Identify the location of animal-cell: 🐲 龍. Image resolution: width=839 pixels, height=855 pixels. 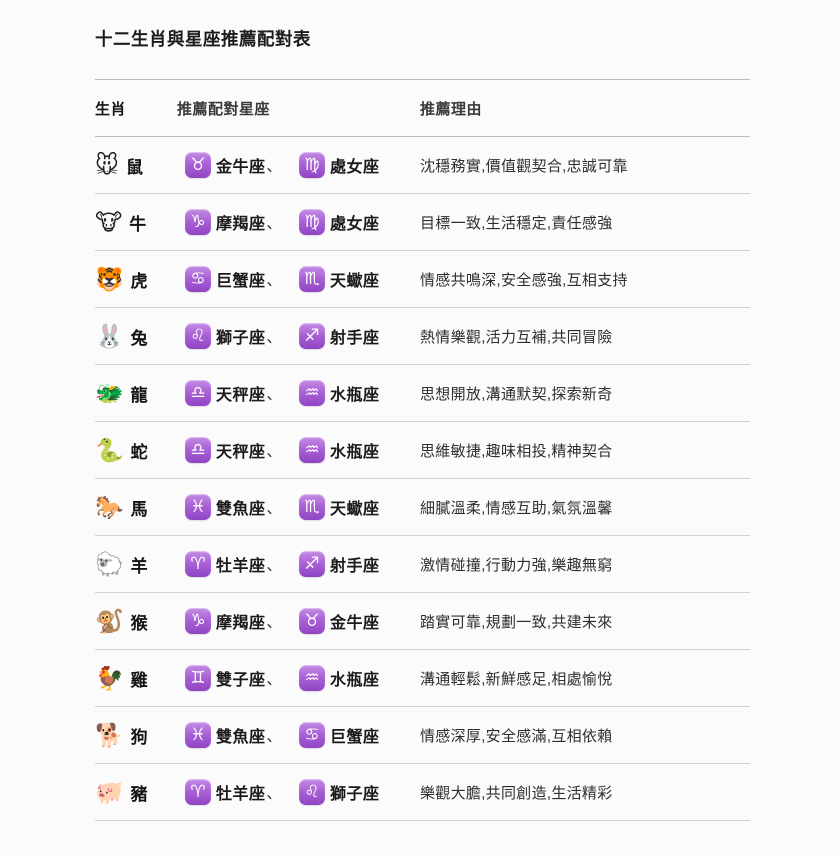
(136, 393).